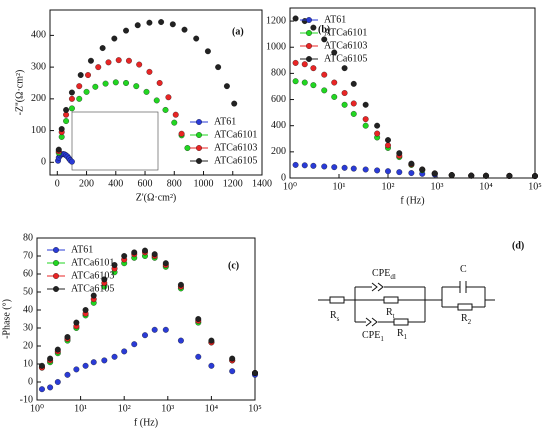 Image resolution: width=550 pixels, height=434 pixels. Describe the element at coordinates (174, 183) in the screenshot. I see `x-tick-label: 800` at that location.